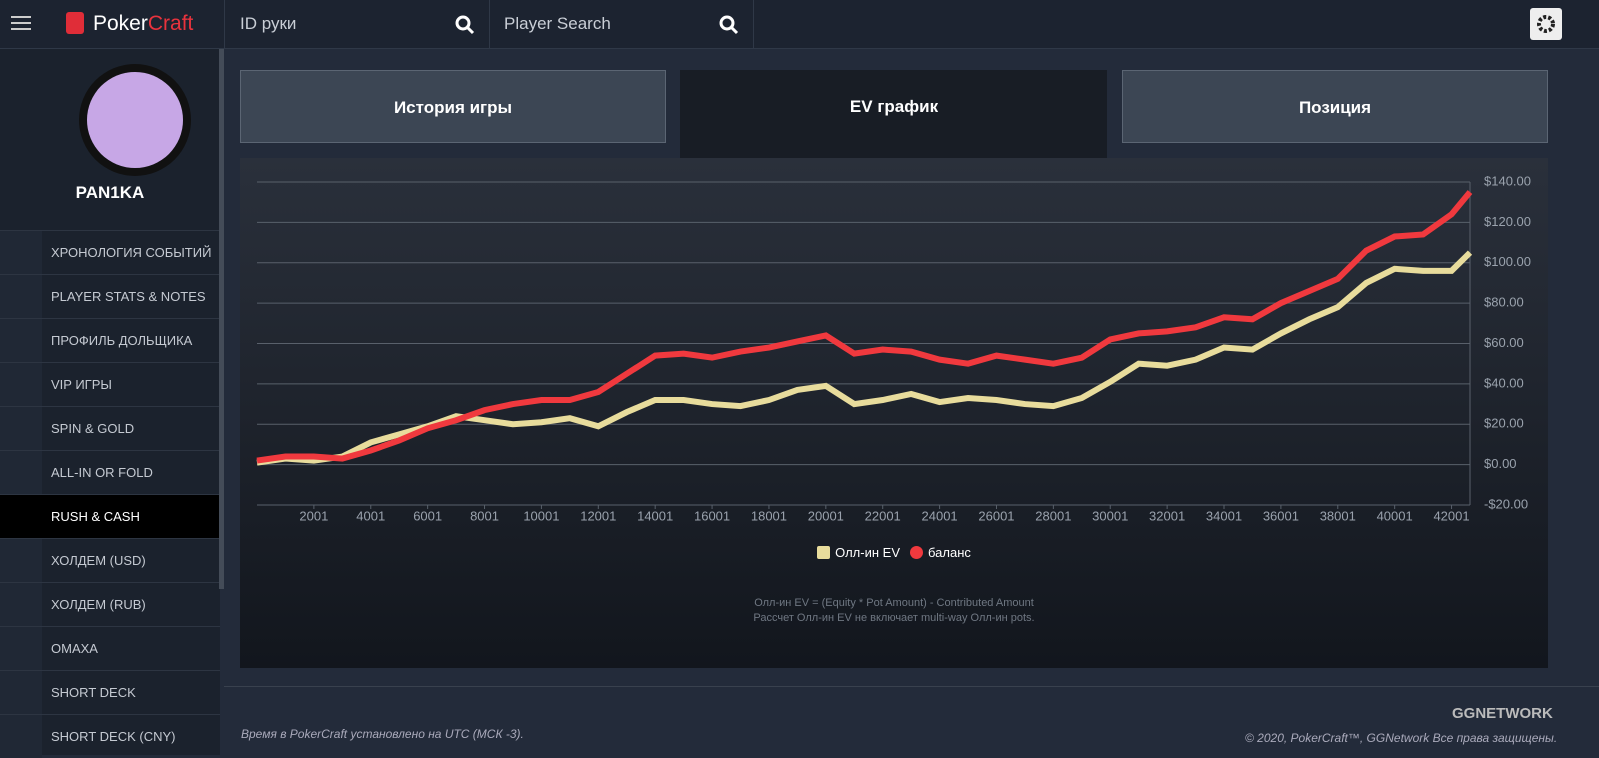 The image size is (1599, 758). I want to click on brand: GGNETWORK, so click(1502, 713).